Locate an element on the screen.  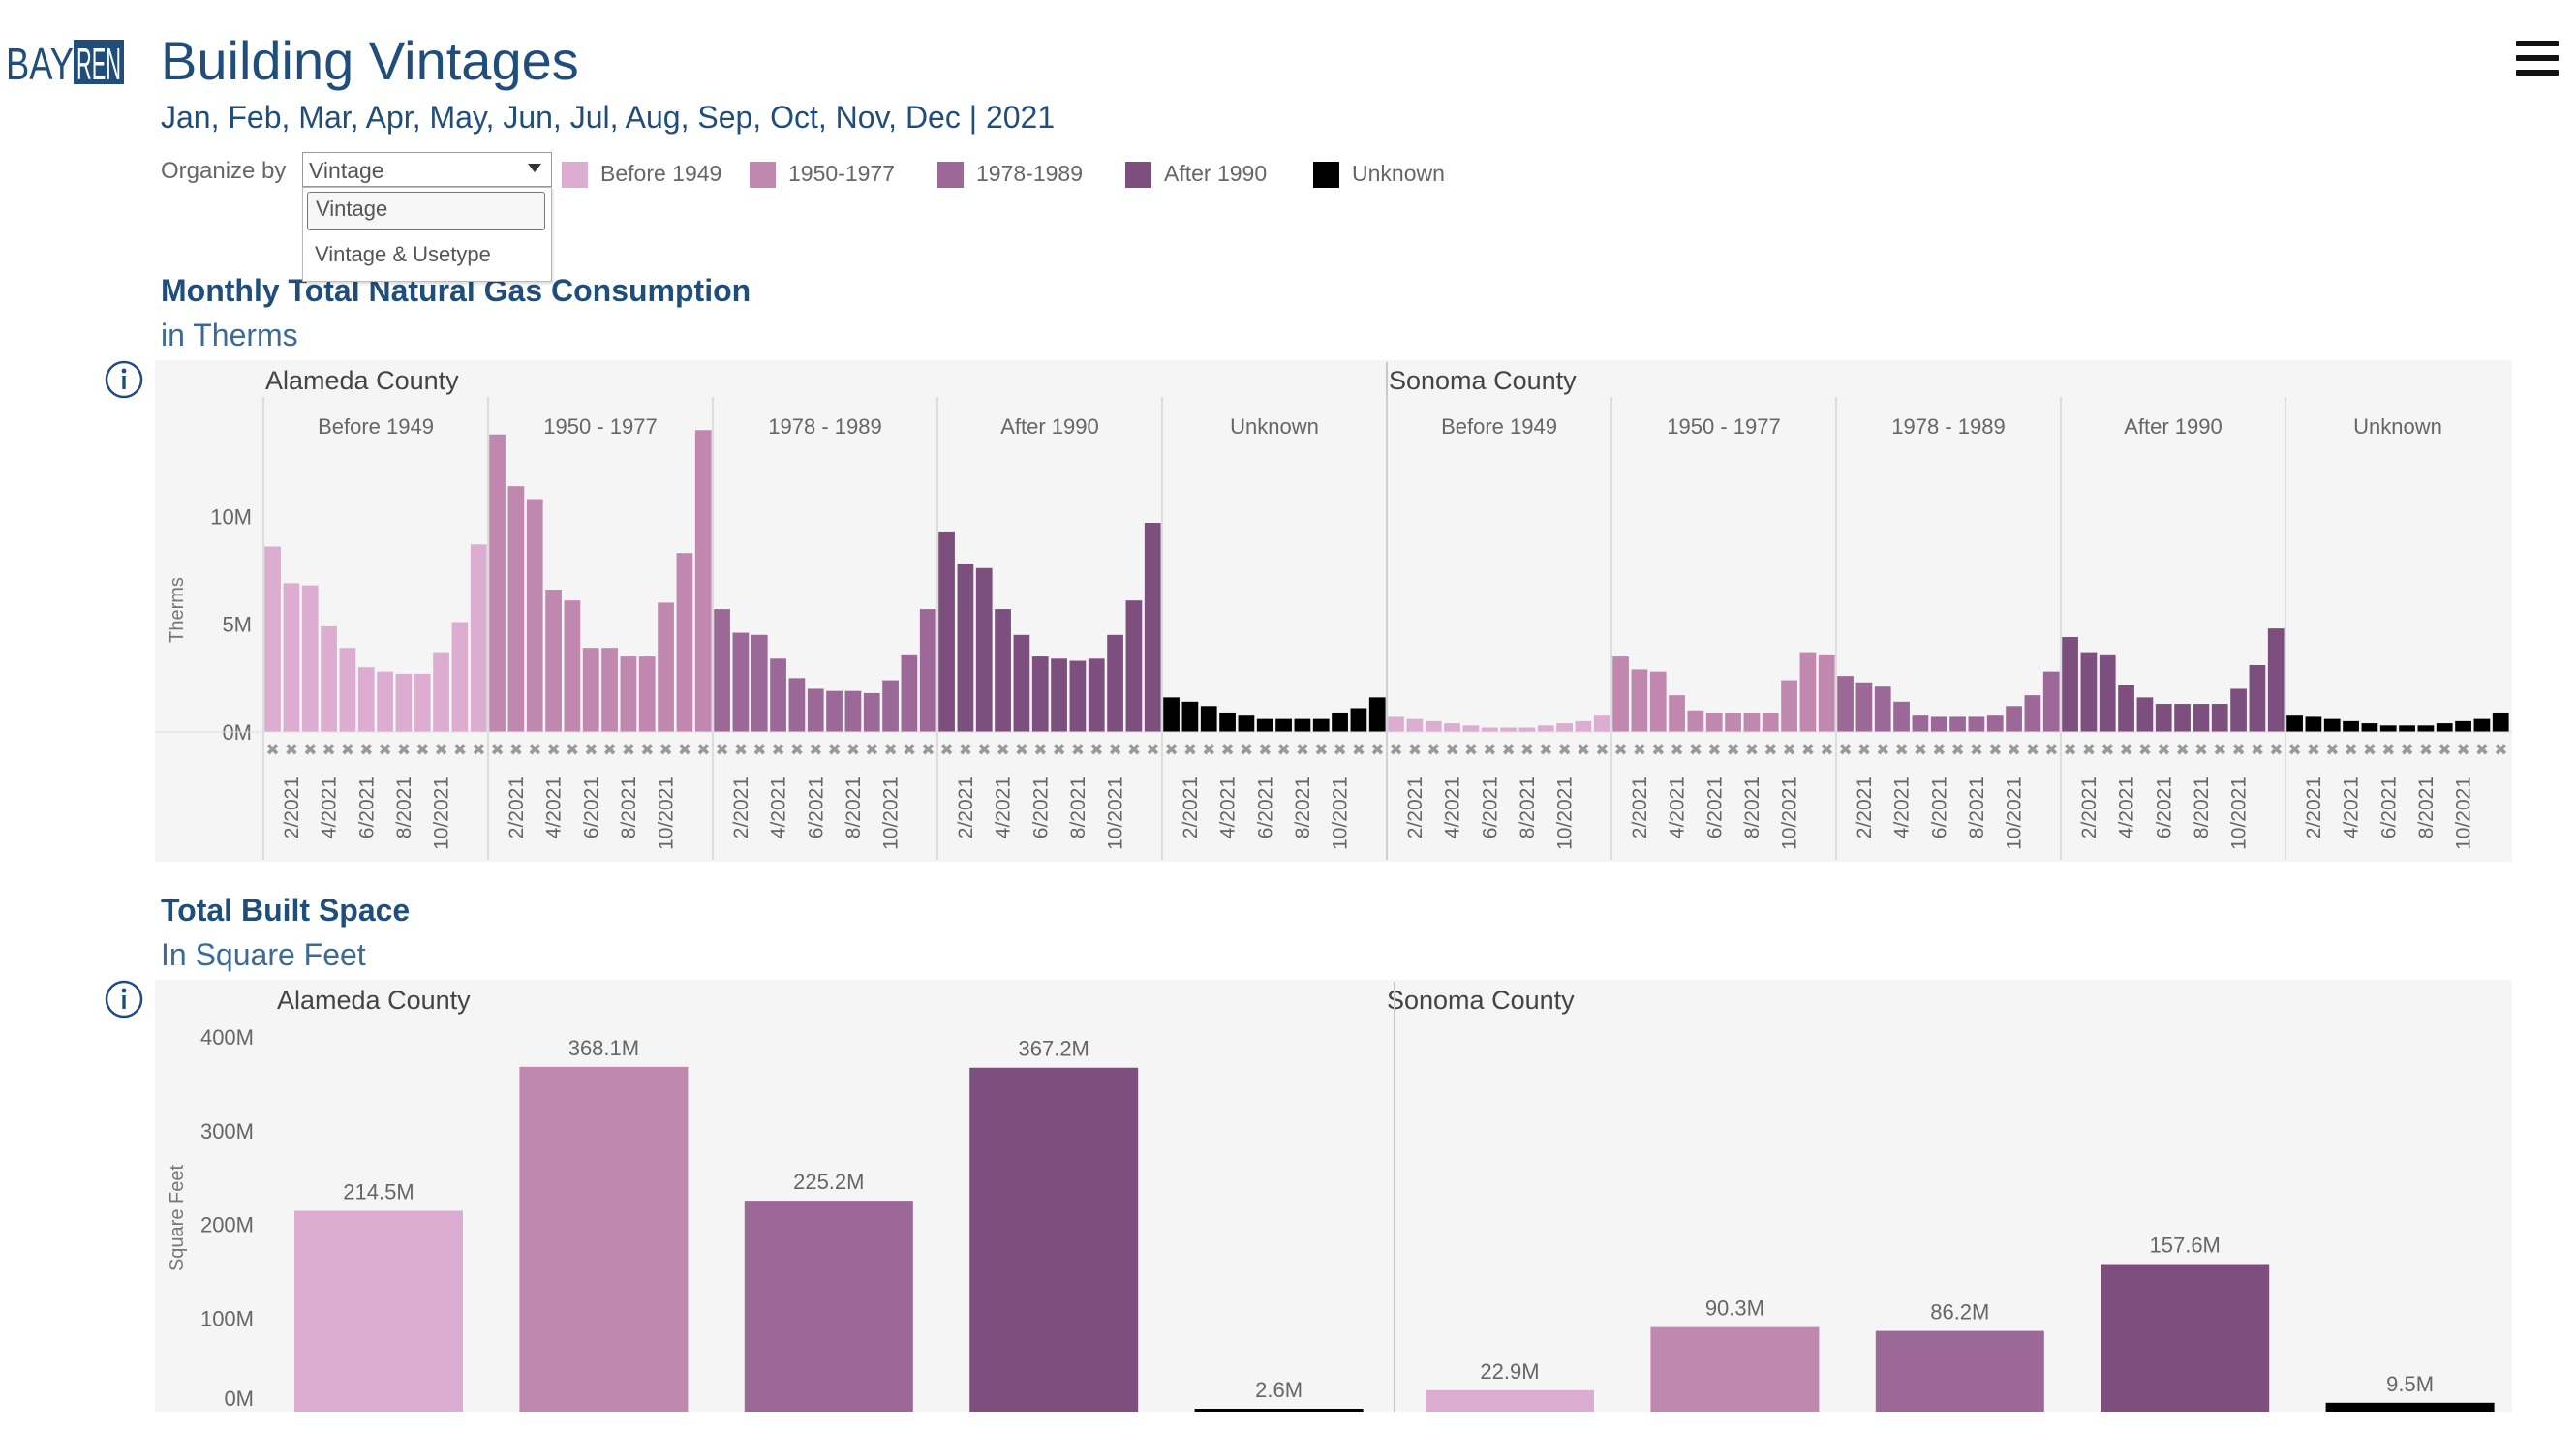
gas-vintage-header: 1978 - 1989 is located at coordinates (1948, 426).